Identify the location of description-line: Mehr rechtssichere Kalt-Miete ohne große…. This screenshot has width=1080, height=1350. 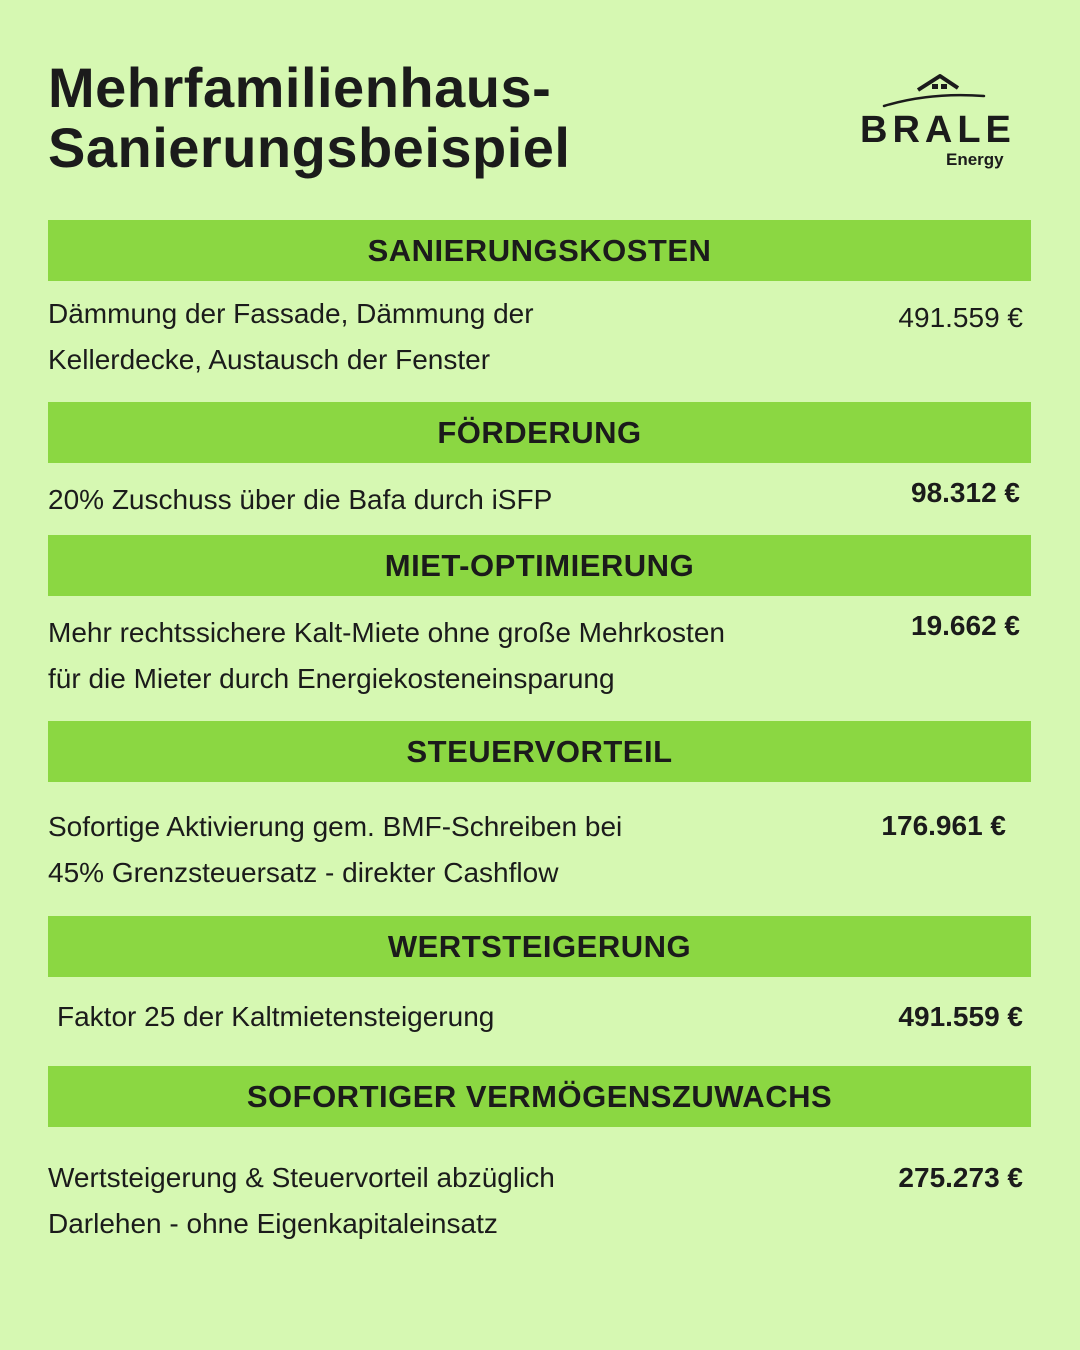
(386, 632).